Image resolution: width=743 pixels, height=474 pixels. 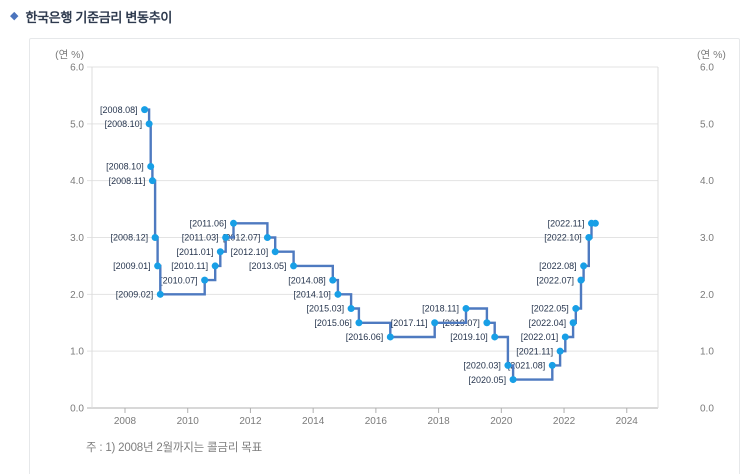 What do you see at coordinates (119, 110) in the screenshot?
I see `rate-point-label: [2008.08]` at bounding box center [119, 110].